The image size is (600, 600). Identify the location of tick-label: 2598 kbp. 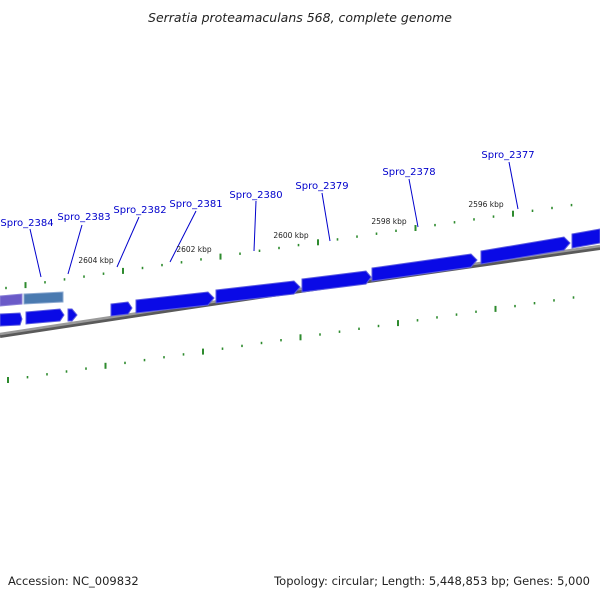
(389, 221).